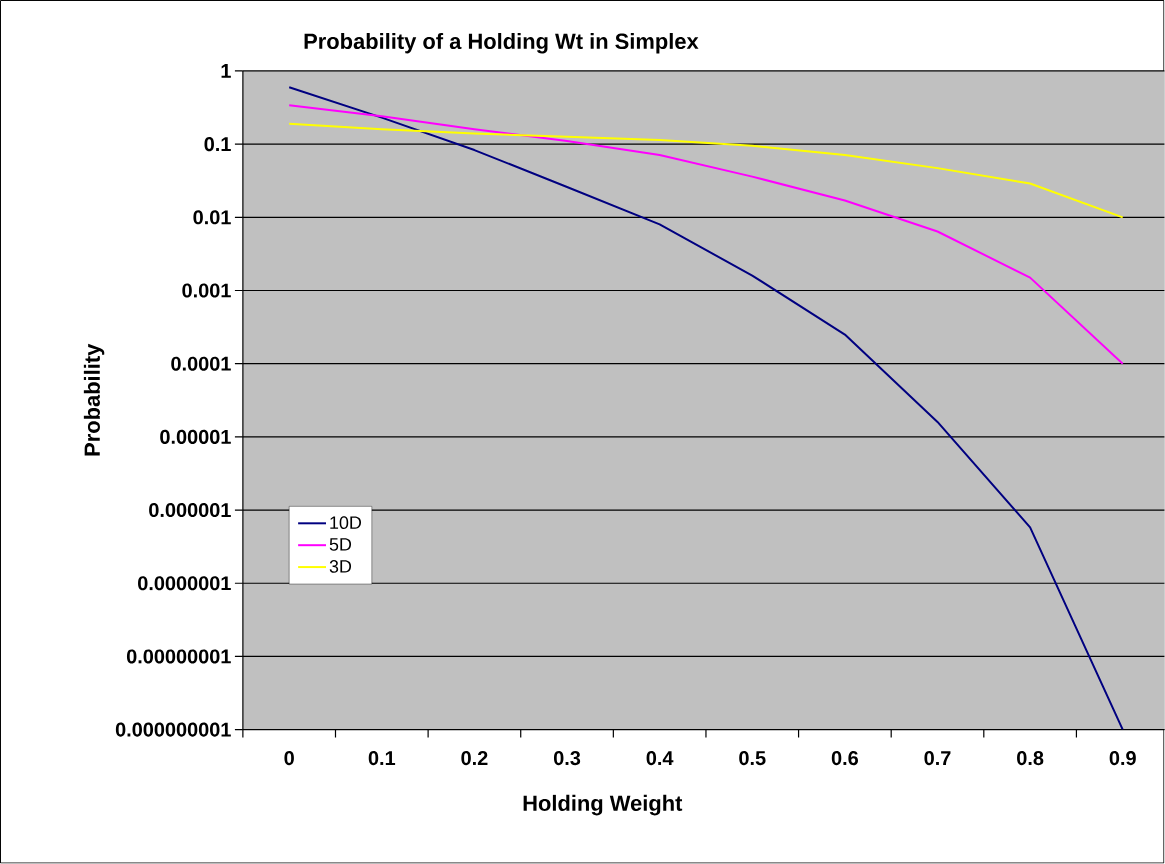 The image size is (1165, 864). What do you see at coordinates (195, 437) in the screenshot?
I see `y-tick-label: 0.00001` at bounding box center [195, 437].